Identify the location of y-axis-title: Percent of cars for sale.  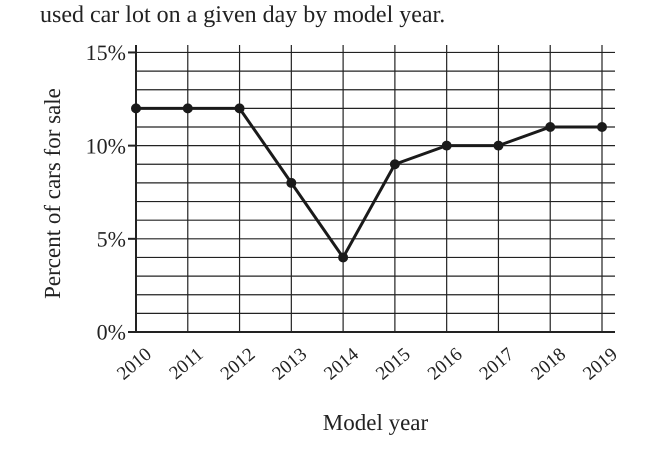
(52, 193).